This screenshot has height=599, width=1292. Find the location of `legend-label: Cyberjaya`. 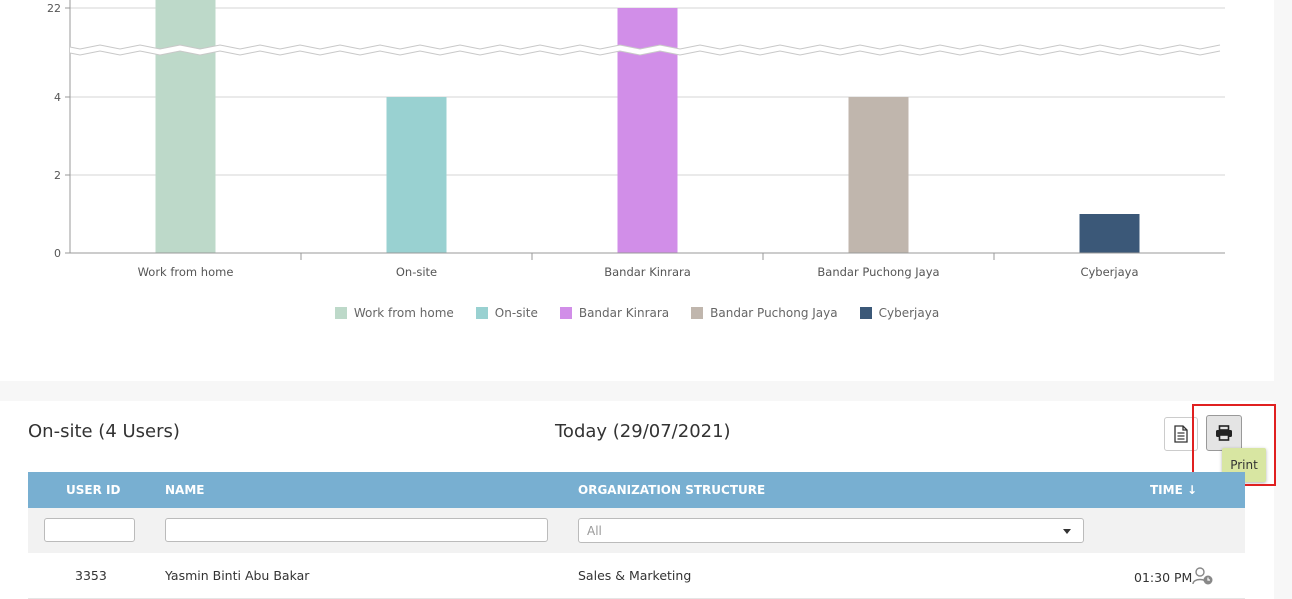

legend-label: Cyberjaya is located at coordinates (909, 313).